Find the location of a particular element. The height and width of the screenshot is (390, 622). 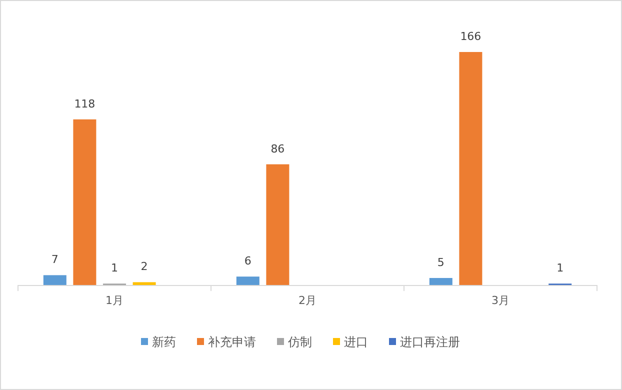

x-tick-label: 2月 is located at coordinates (307, 300).